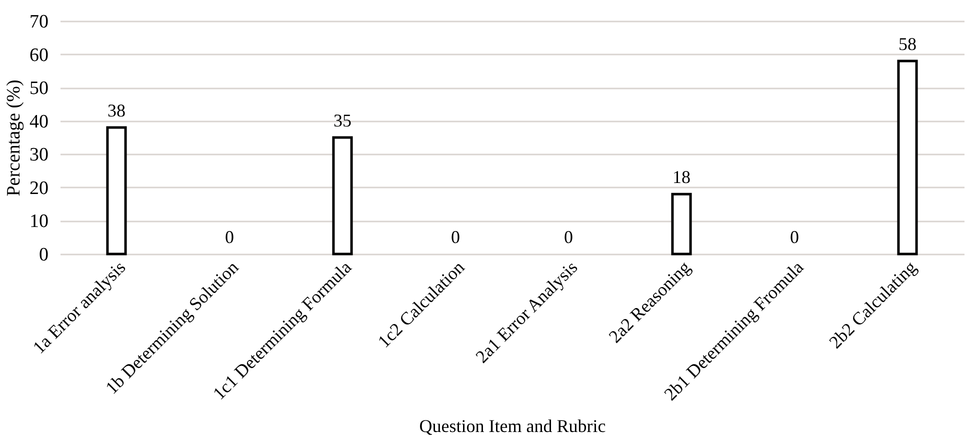  Describe the element at coordinates (512, 426) in the screenshot. I see `x-axis-title: Question Item and Rubric` at that location.